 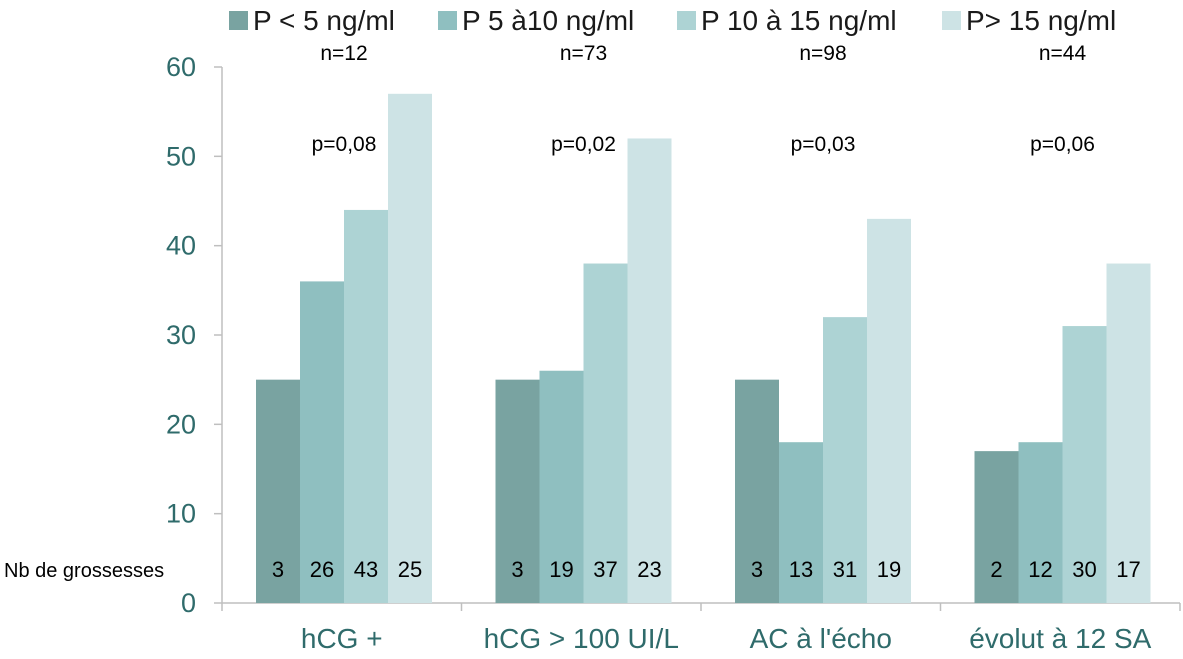 I want to click on y-tick-label: 60, so click(x=181, y=67).